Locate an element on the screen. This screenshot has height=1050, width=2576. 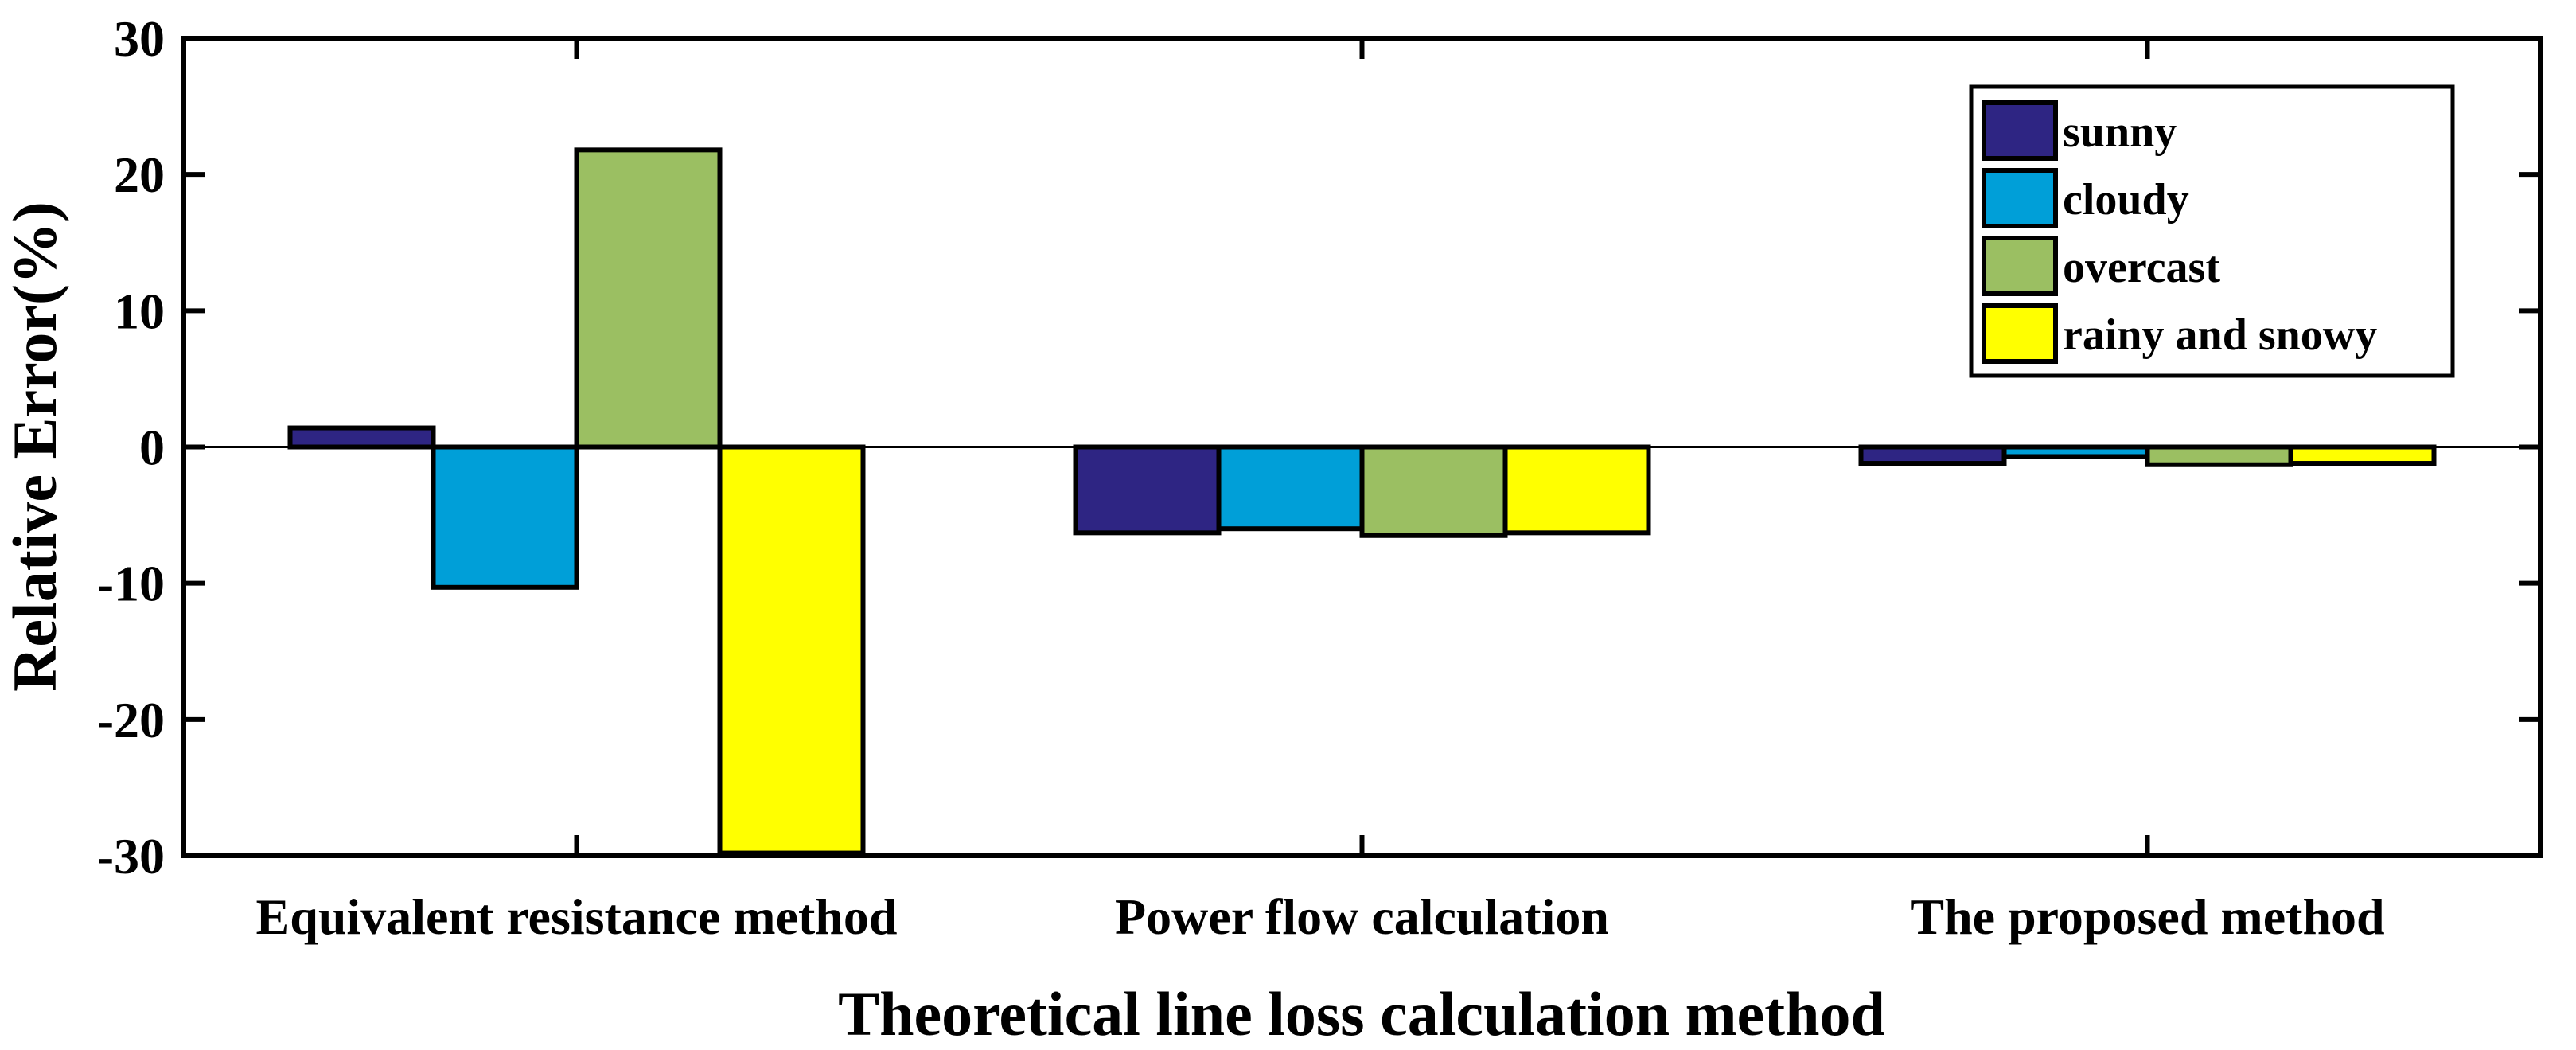
y-axis-title: Relative Error(%) is located at coordinates (34, 446).